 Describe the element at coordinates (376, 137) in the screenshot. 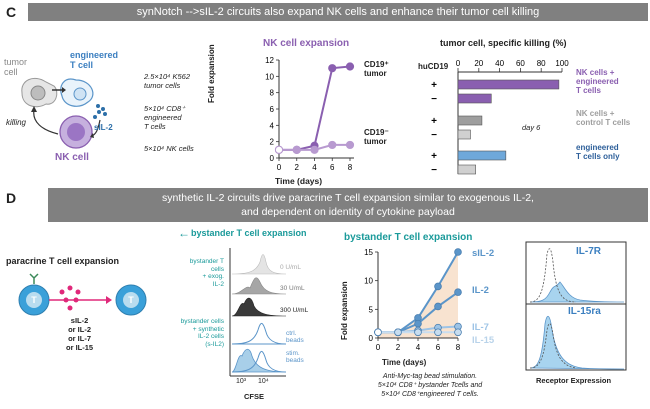

I see `nk-series-label-neg: CD19⁻ tumor` at that location.